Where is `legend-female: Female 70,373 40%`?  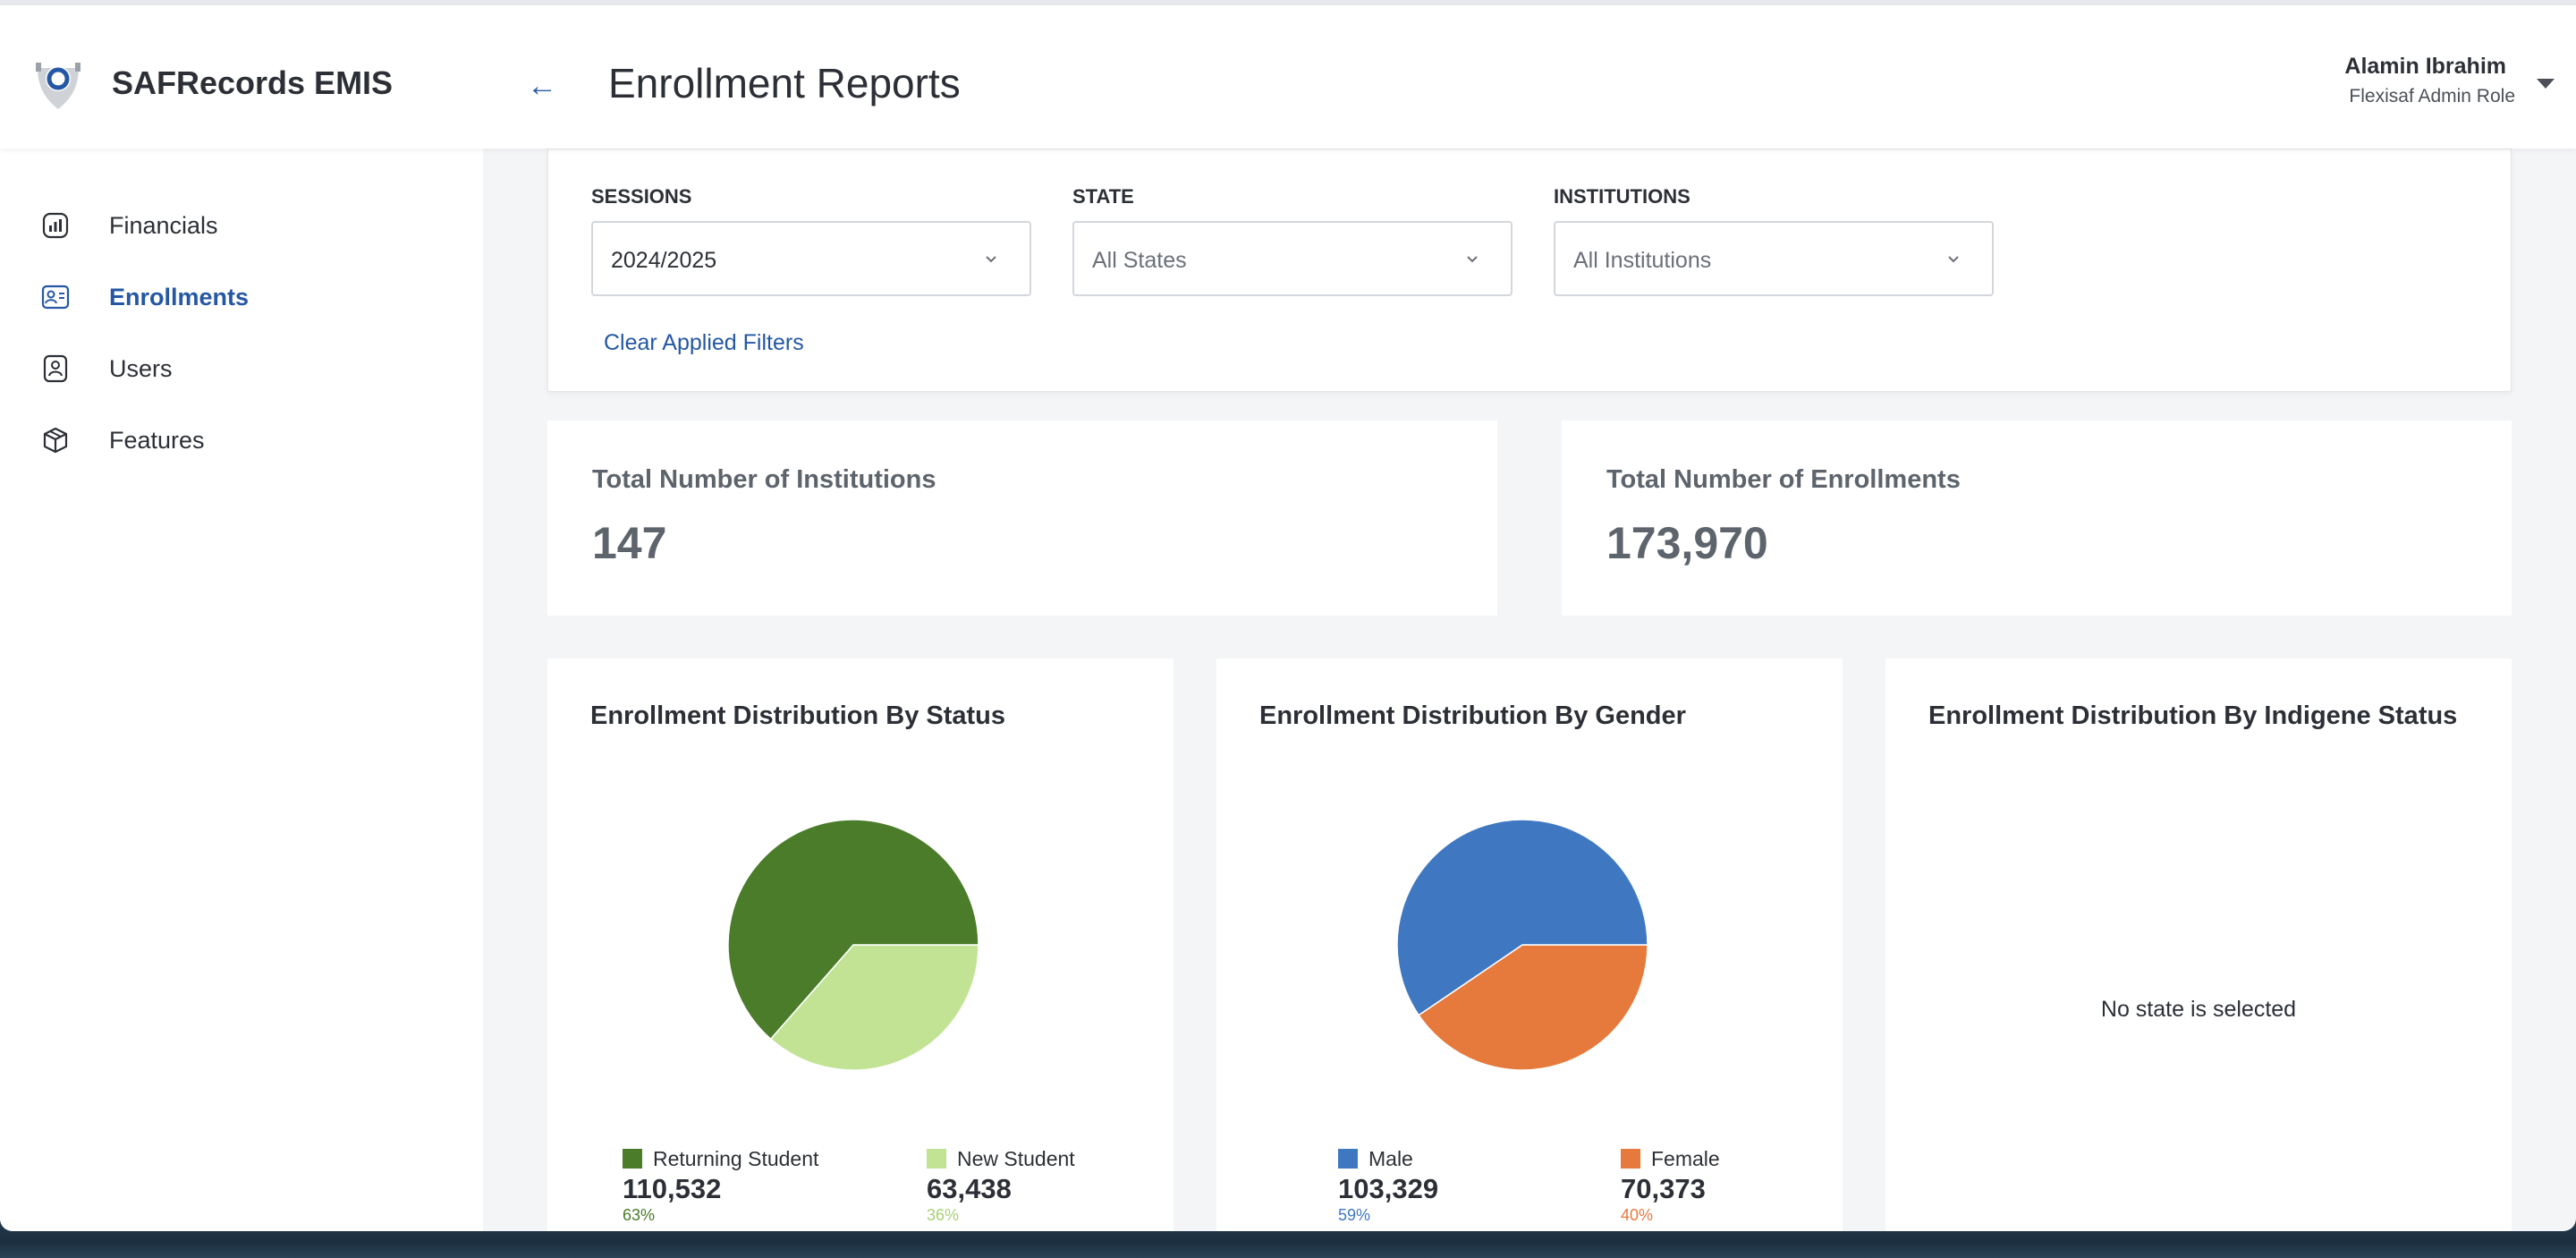 legend-female: Female 70,373 40% is located at coordinates (1728, 1185).